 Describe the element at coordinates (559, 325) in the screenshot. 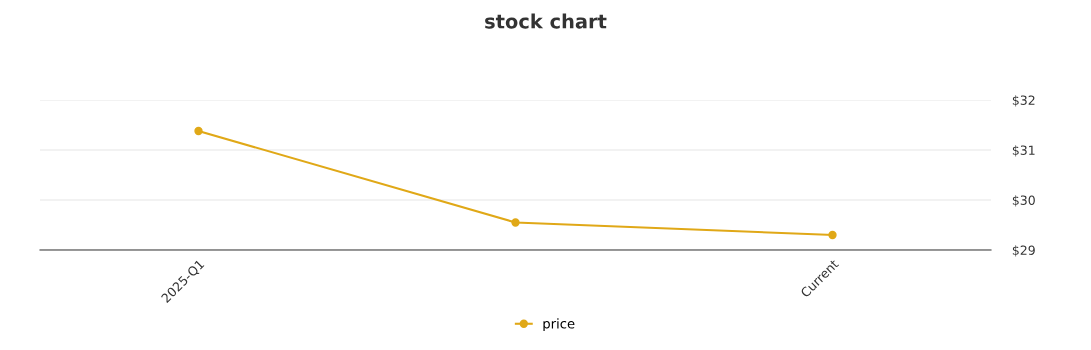

I see `legend-label: price` at that location.